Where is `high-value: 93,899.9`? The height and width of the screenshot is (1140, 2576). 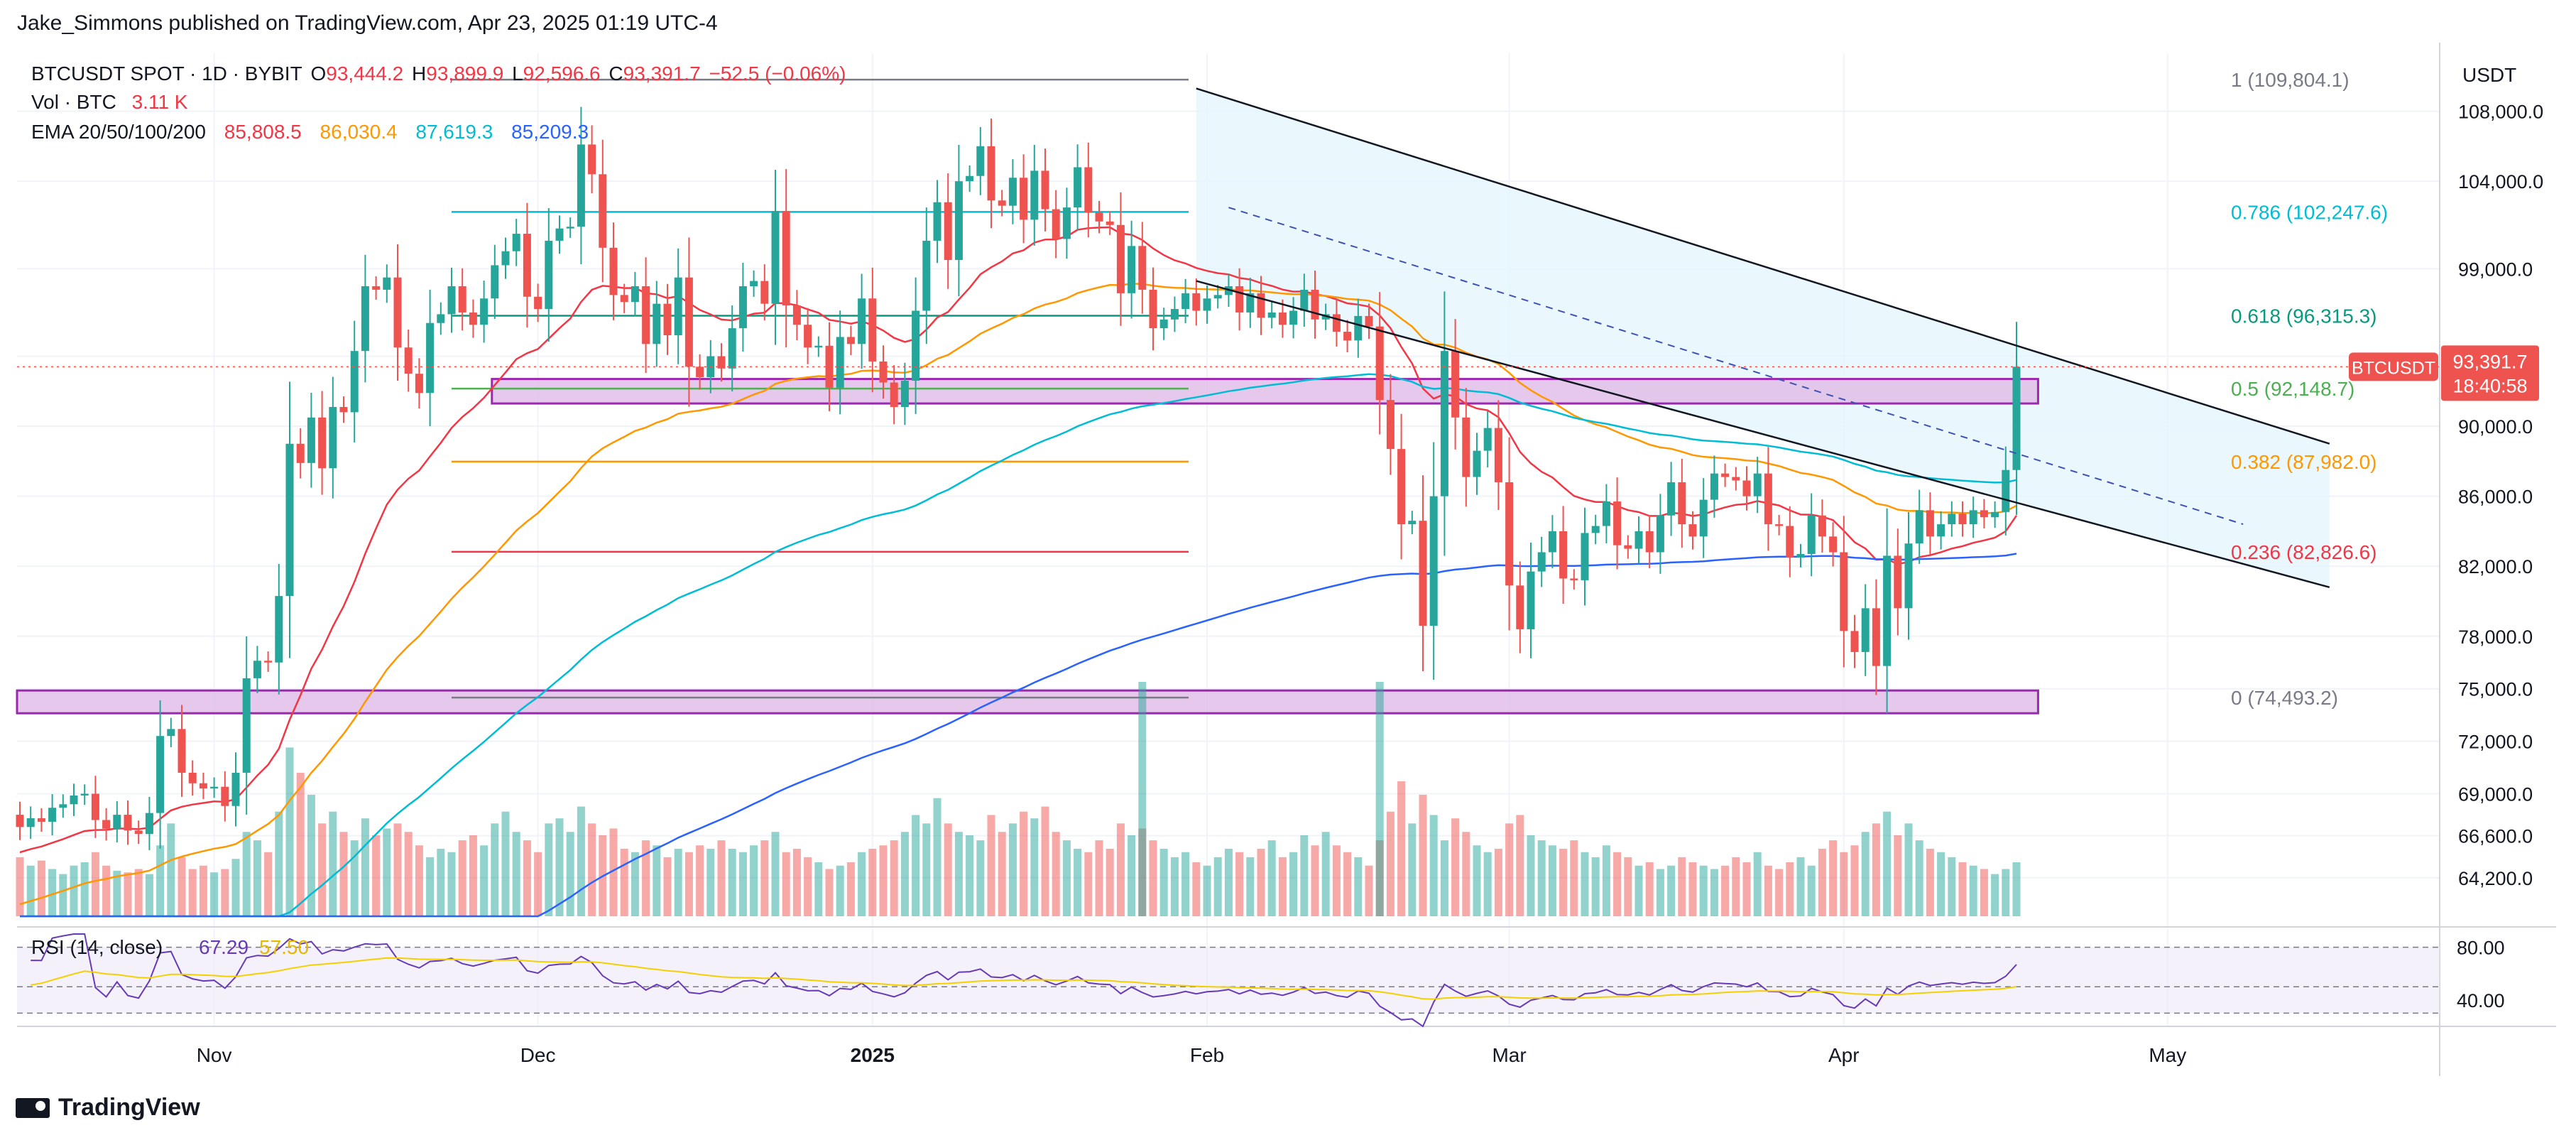
high-value: 93,899.9 is located at coordinates (465, 74).